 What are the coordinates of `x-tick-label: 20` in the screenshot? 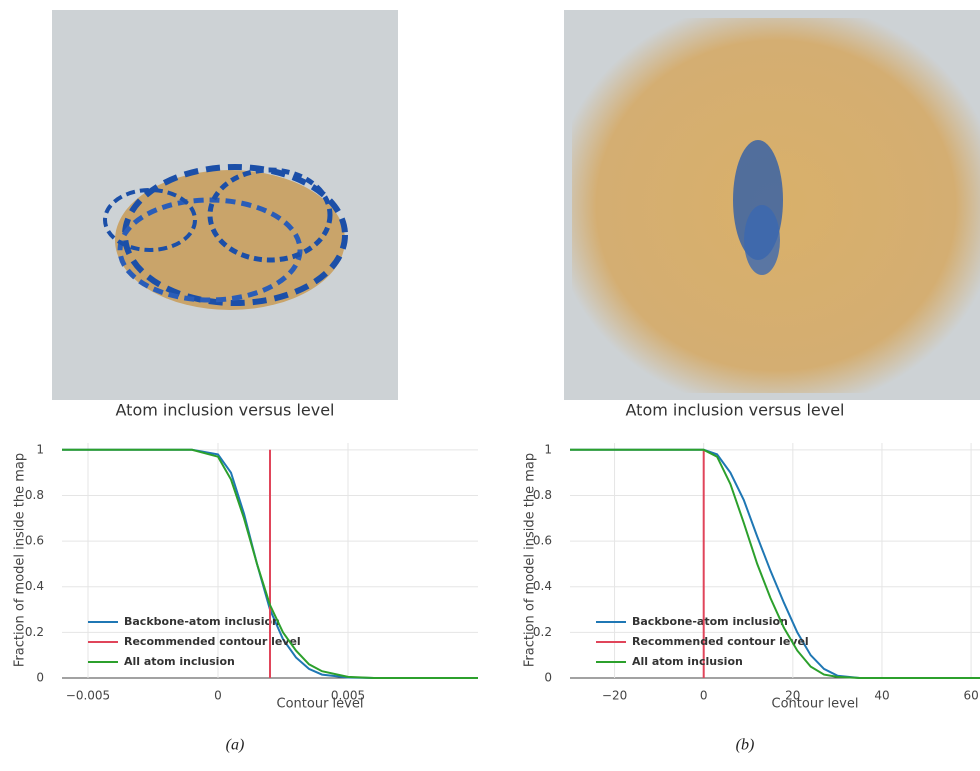 It's located at (792, 696).